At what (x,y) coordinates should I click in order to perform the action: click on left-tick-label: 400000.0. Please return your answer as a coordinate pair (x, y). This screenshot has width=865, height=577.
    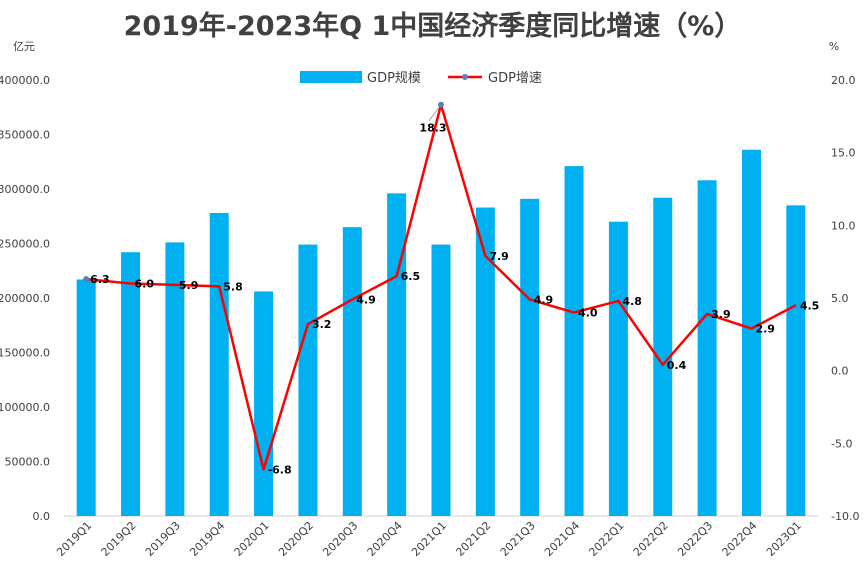
    Looking at the image, I should click on (25, 80).